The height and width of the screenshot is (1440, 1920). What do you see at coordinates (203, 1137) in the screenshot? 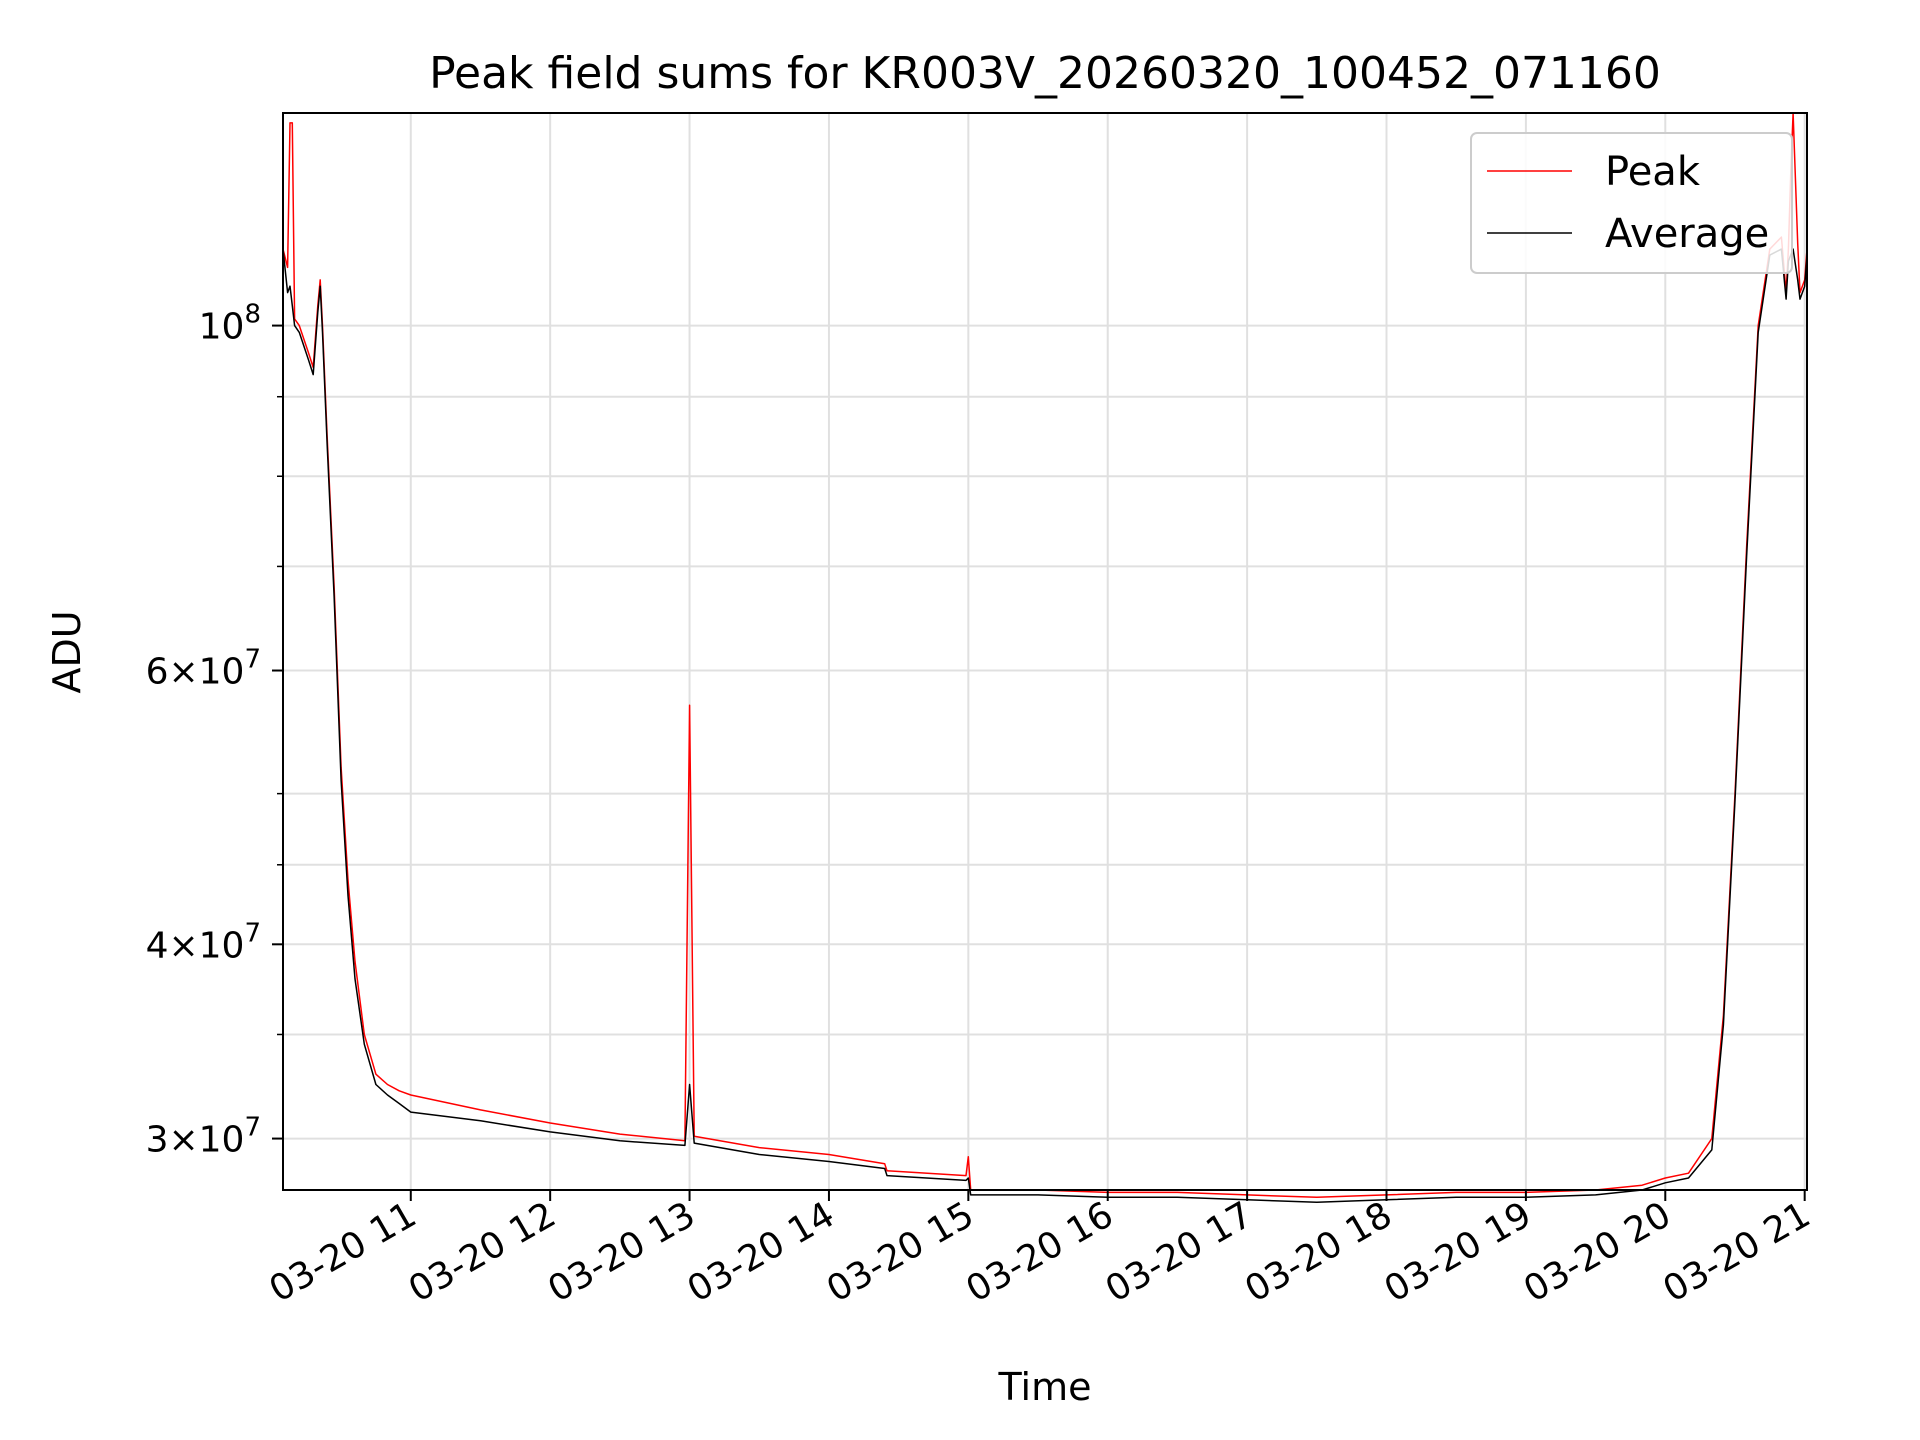
I see `y-tick-label: 3×107` at bounding box center [203, 1137].